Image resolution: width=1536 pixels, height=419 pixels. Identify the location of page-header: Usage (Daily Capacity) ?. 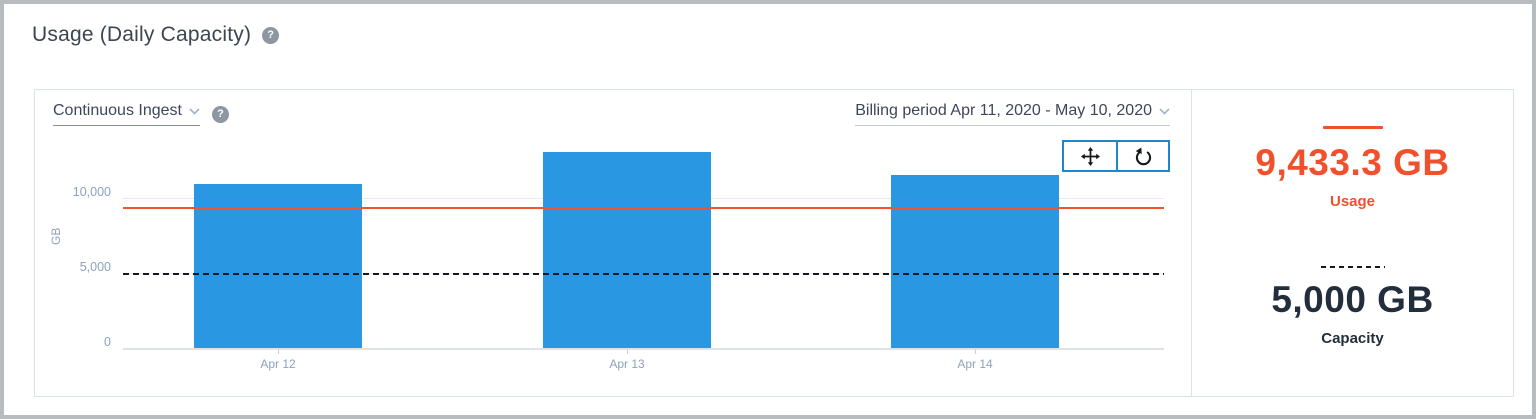
(156, 35).